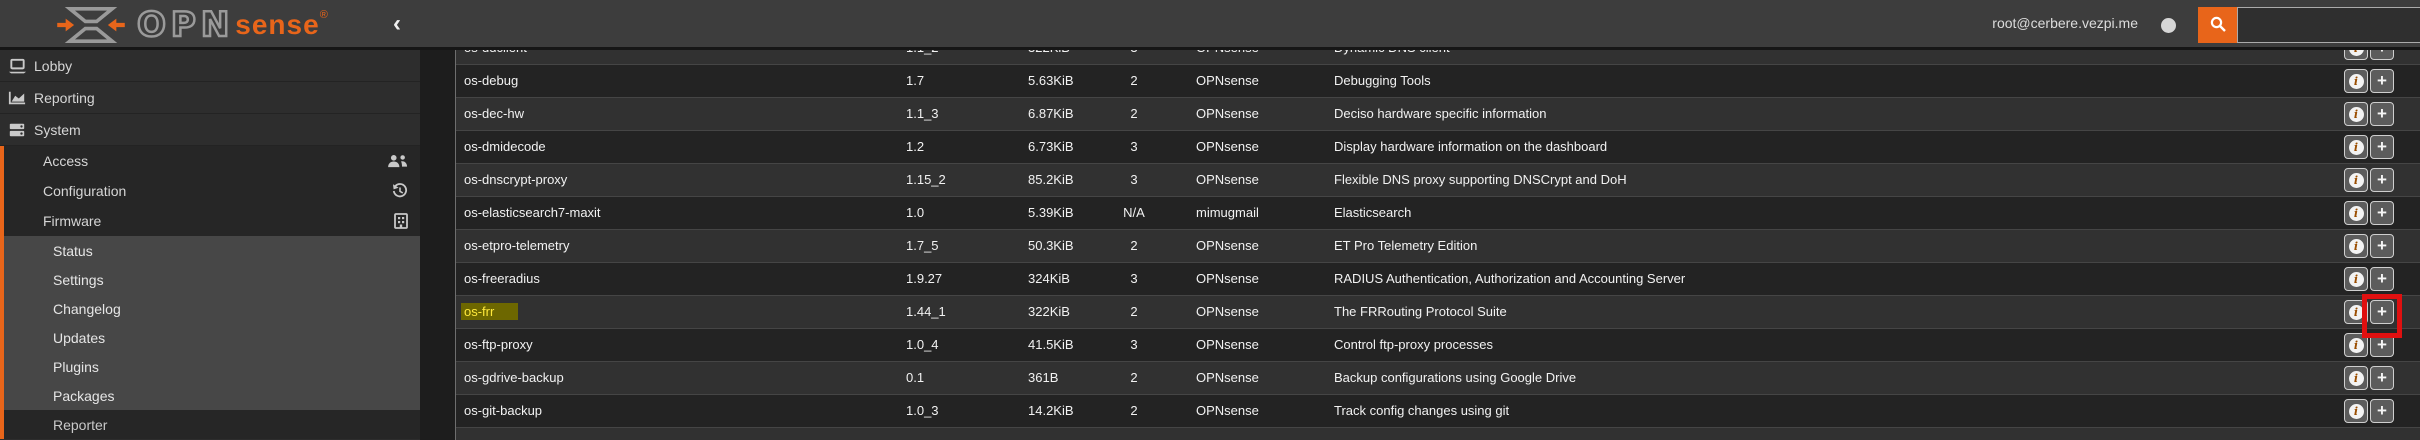 The image size is (2420, 440). I want to click on sidebar-item-configuration: Configuration, so click(212, 191).